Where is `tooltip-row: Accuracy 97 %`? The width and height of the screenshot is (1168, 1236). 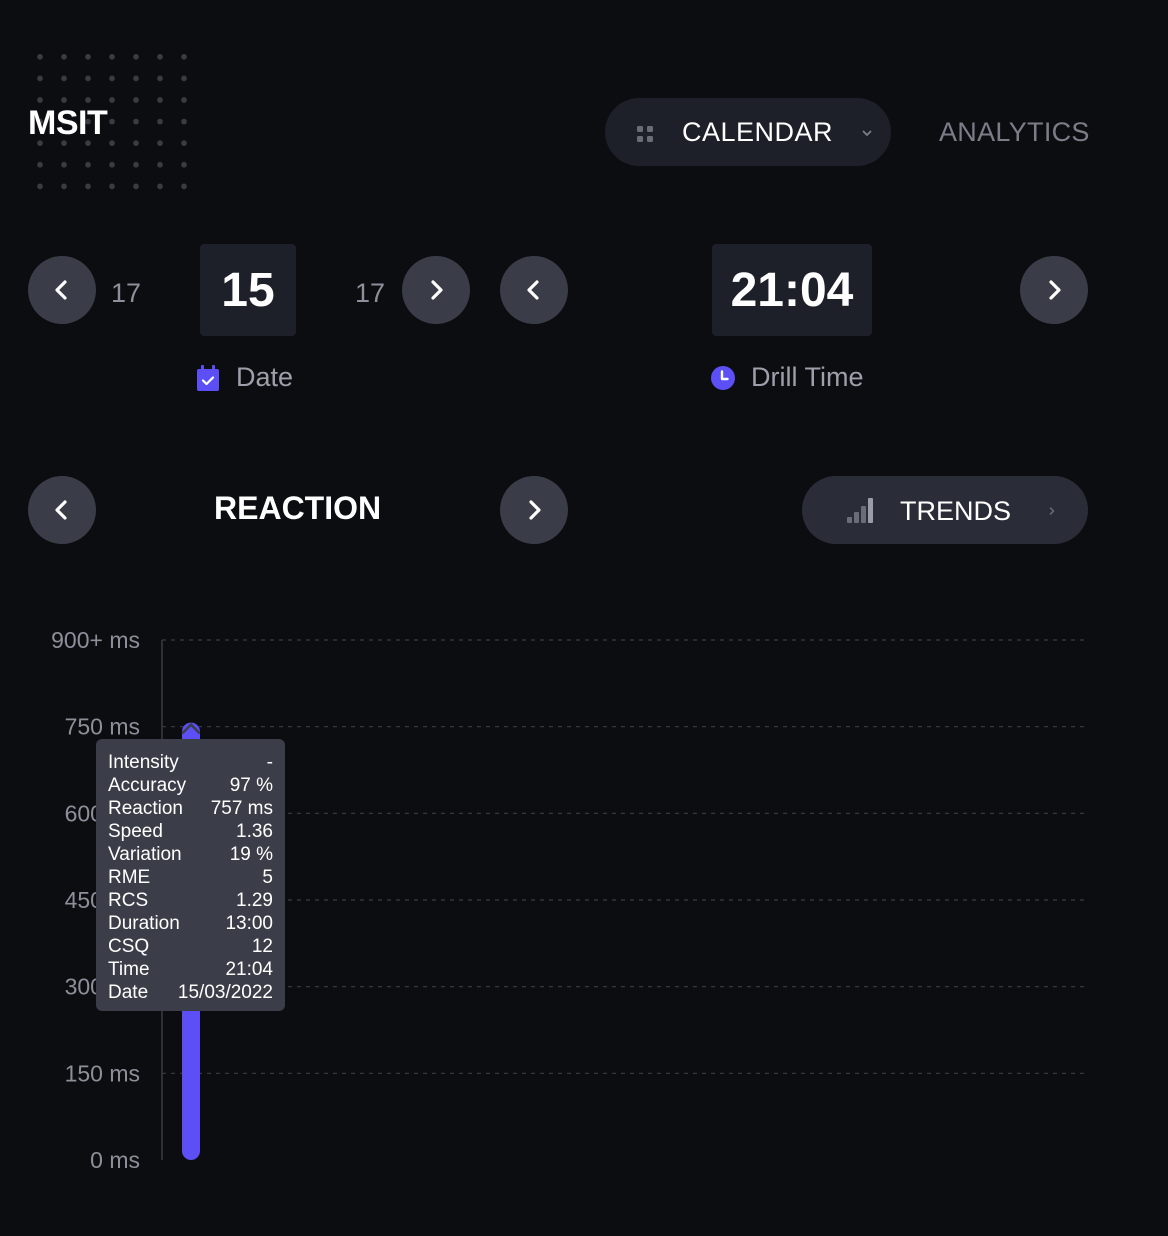 tooltip-row: Accuracy 97 % is located at coordinates (190, 785).